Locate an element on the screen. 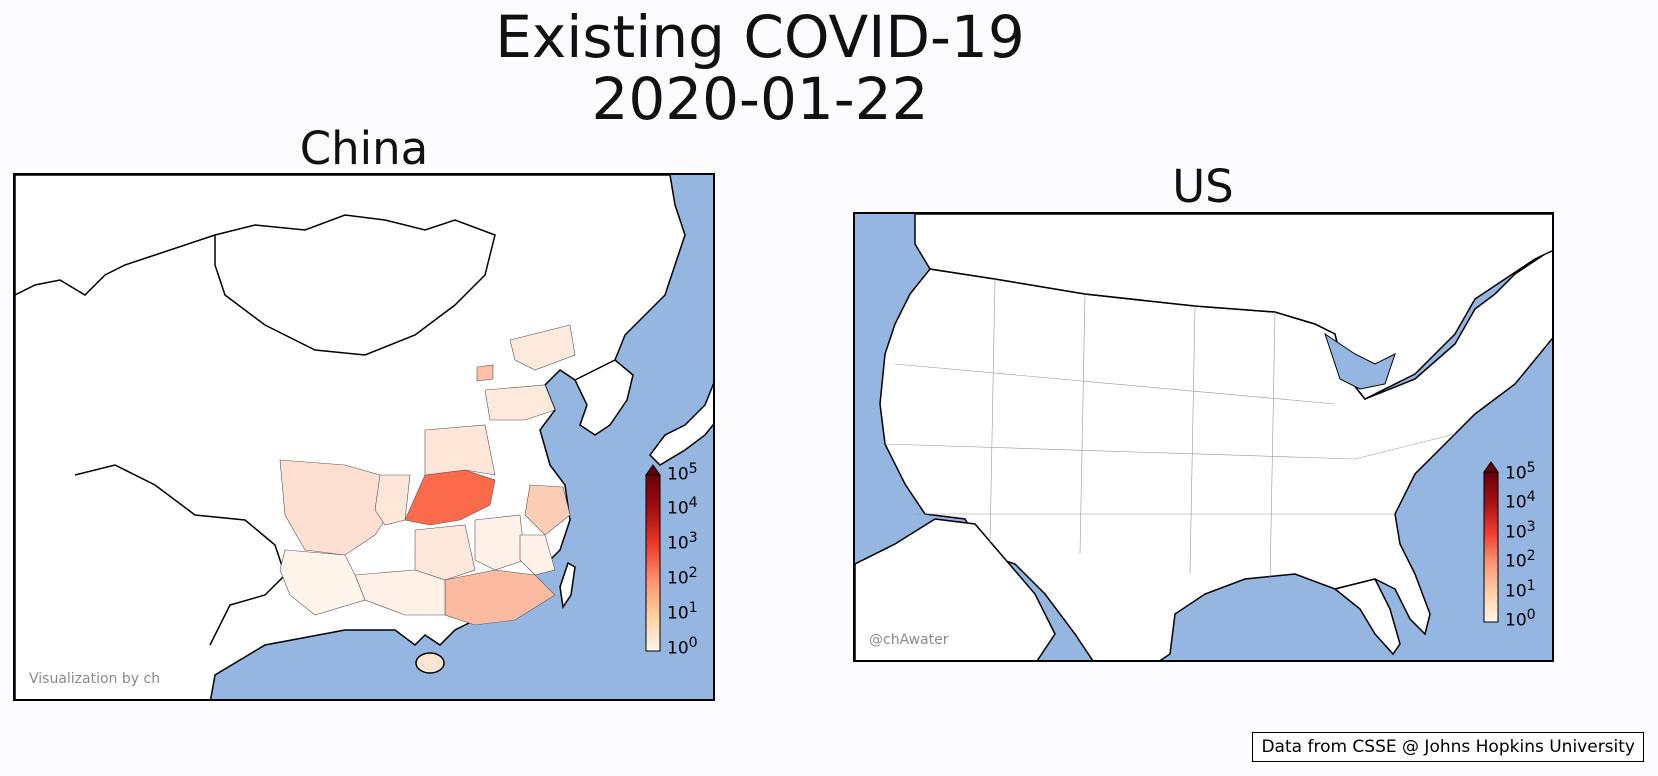 This screenshot has height=776, width=1658. florida is located at coordinates (1367, 617).